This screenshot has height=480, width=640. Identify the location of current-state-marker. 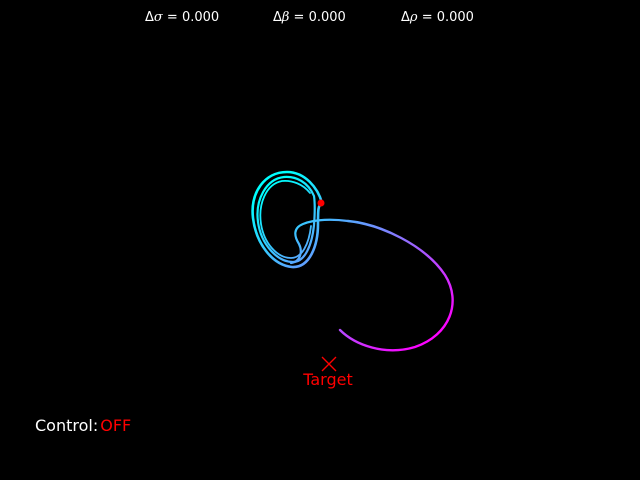
(321, 203).